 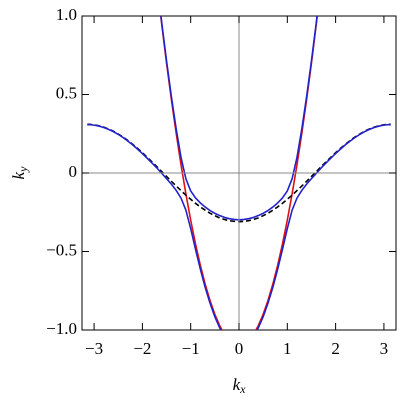 What do you see at coordinates (335, 348) in the screenshot?
I see `x-tick-label: 2` at bounding box center [335, 348].